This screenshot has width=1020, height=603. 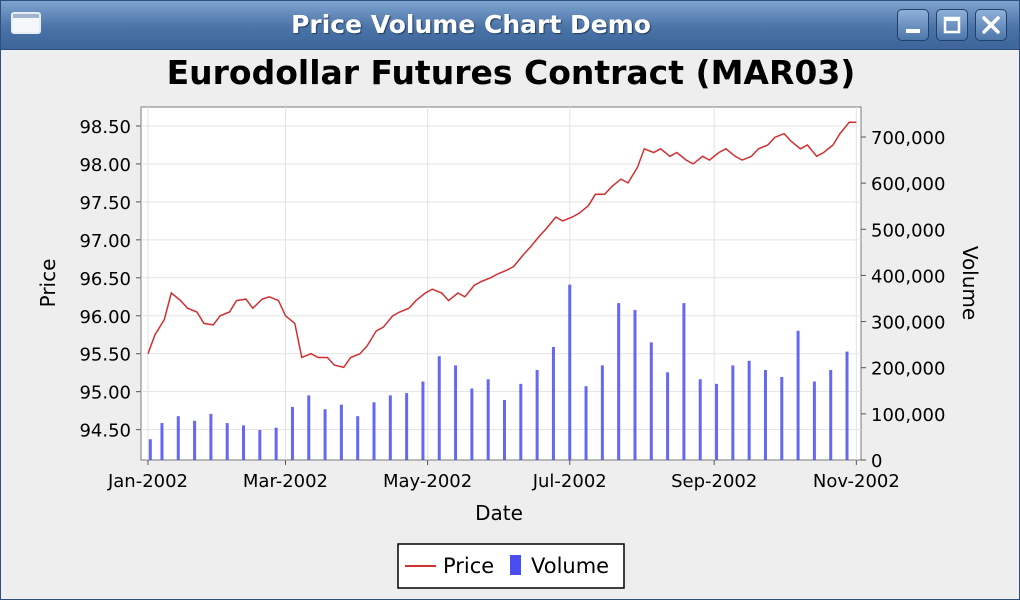 What do you see at coordinates (913, 25) in the screenshot?
I see `minimize-button` at bounding box center [913, 25].